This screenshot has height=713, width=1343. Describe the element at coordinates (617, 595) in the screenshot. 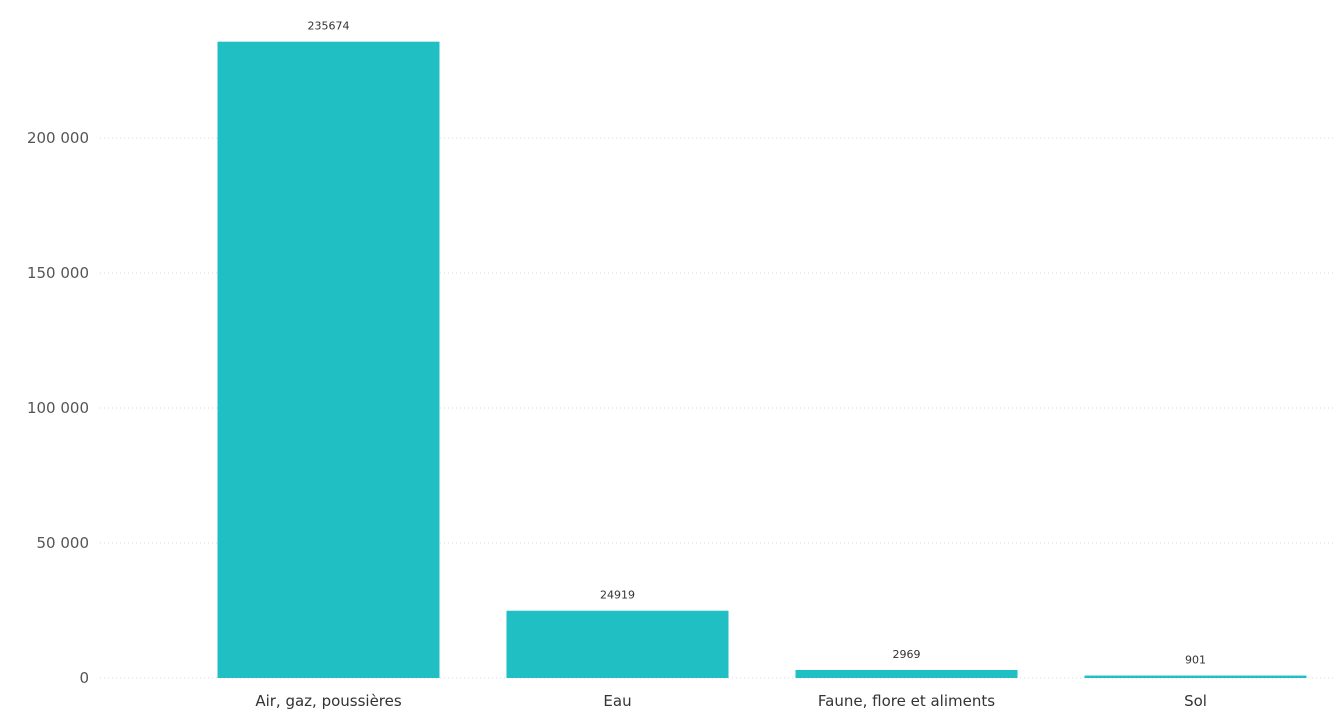

I see `data-label: 24919` at that location.